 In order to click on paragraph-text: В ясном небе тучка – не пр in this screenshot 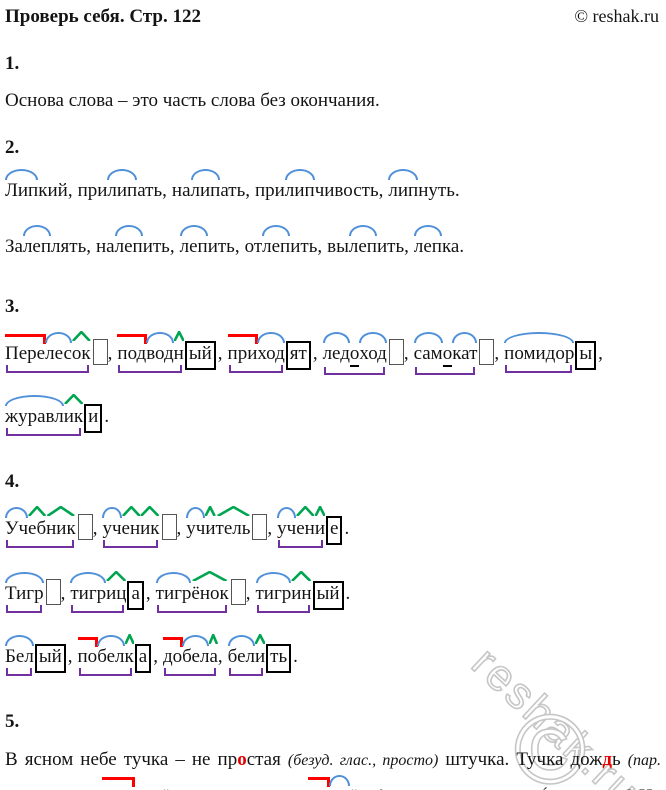, I will do `click(121, 759)`.